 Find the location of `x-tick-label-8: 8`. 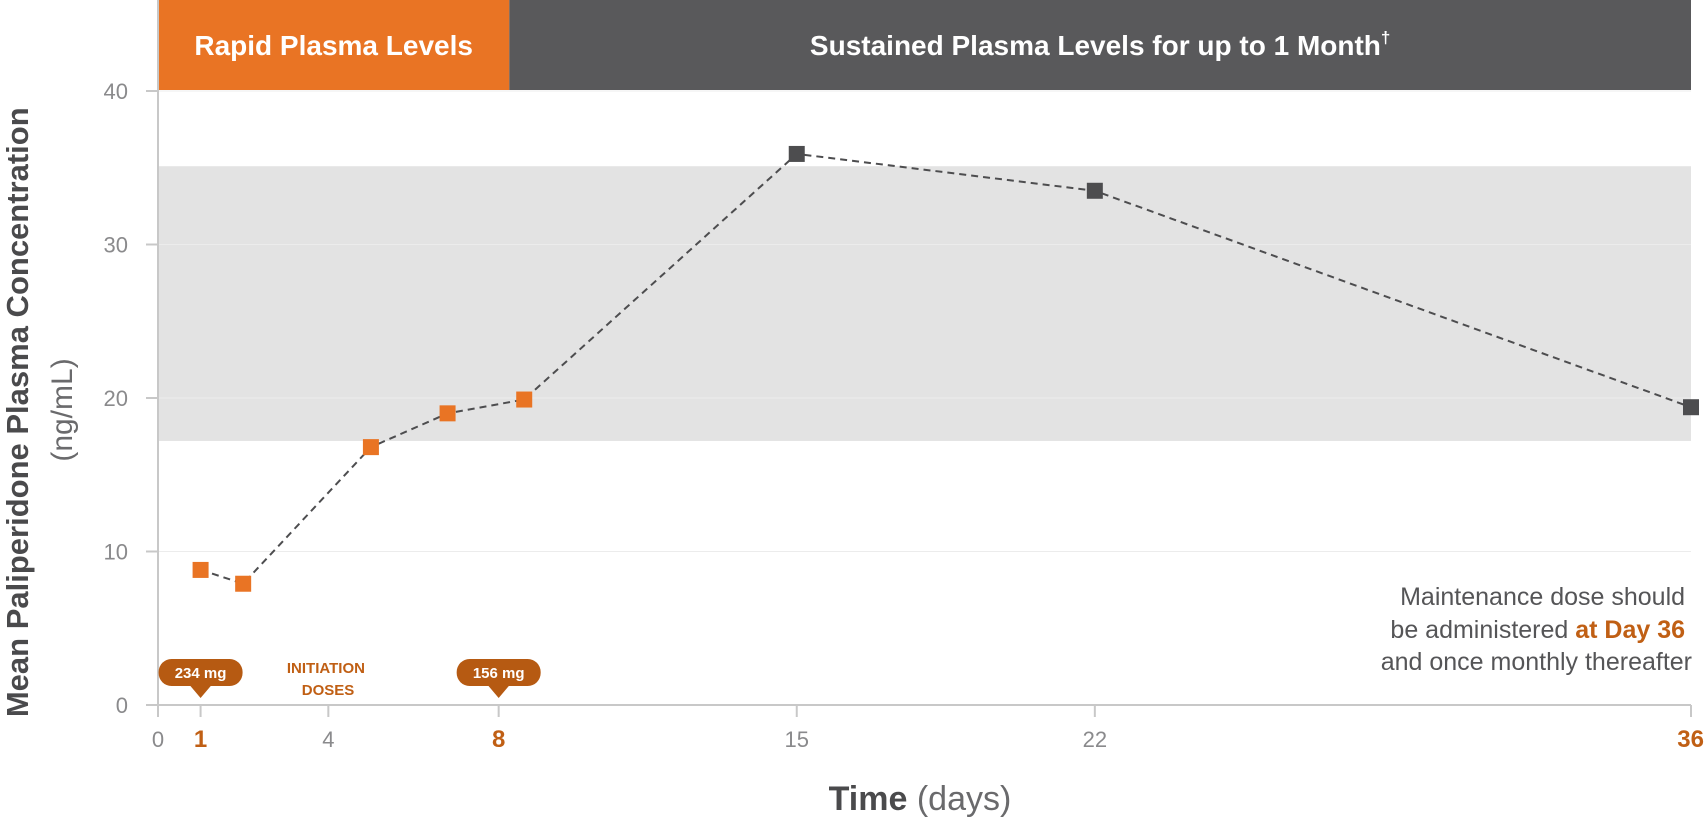

x-tick-label-8: 8 is located at coordinates (498, 739).